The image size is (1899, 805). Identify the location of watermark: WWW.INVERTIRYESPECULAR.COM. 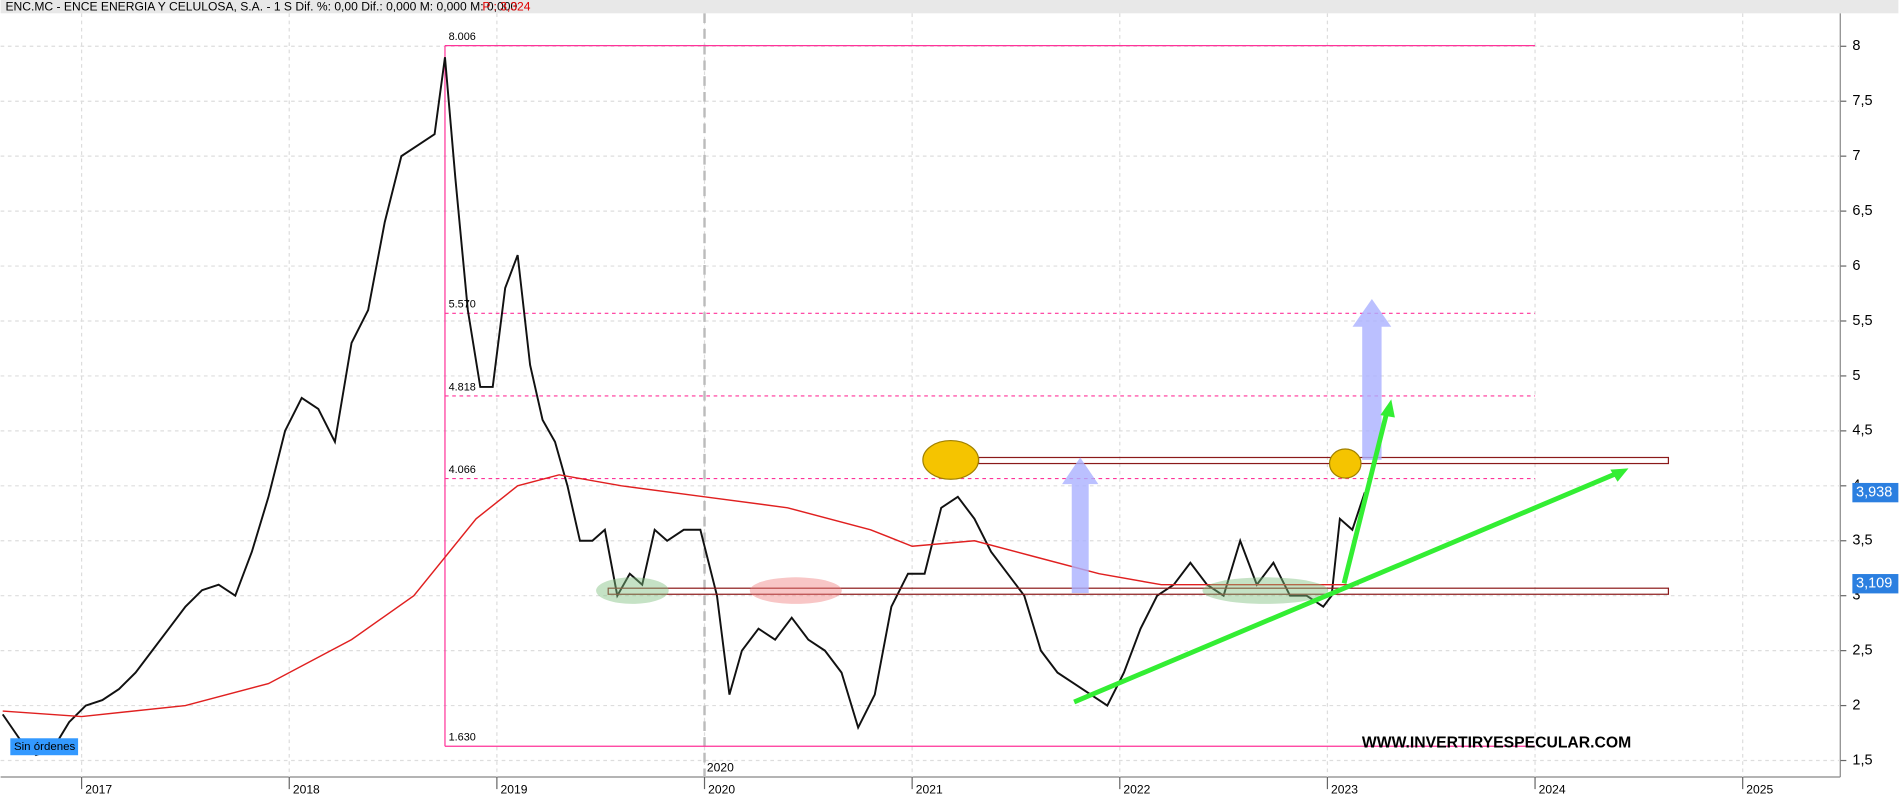
(1496, 742).